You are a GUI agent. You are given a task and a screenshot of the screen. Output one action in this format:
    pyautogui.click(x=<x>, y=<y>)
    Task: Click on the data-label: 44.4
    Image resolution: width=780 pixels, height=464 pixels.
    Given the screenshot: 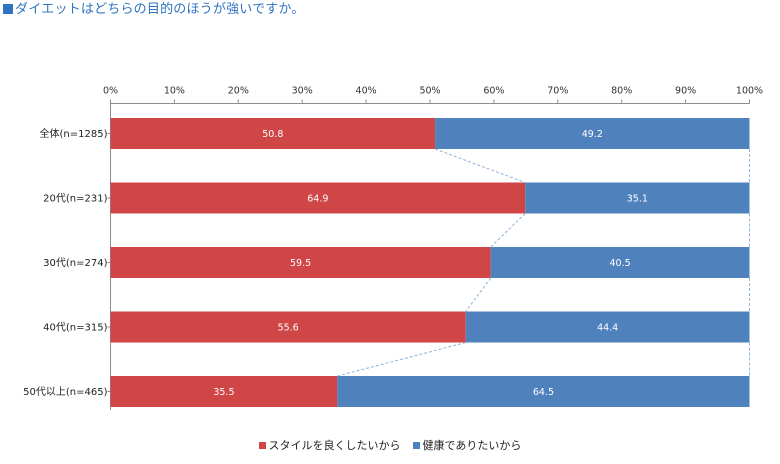 What is the action you would take?
    pyautogui.click(x=607, y=328)
    